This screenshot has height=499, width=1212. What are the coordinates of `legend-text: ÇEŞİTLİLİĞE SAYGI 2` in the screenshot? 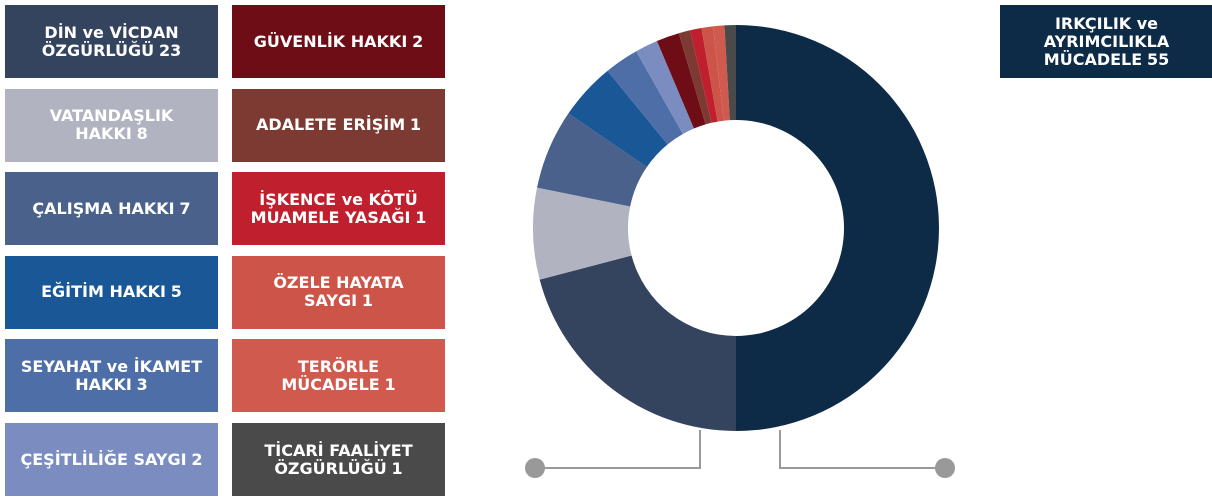 It's located at (111, 459).